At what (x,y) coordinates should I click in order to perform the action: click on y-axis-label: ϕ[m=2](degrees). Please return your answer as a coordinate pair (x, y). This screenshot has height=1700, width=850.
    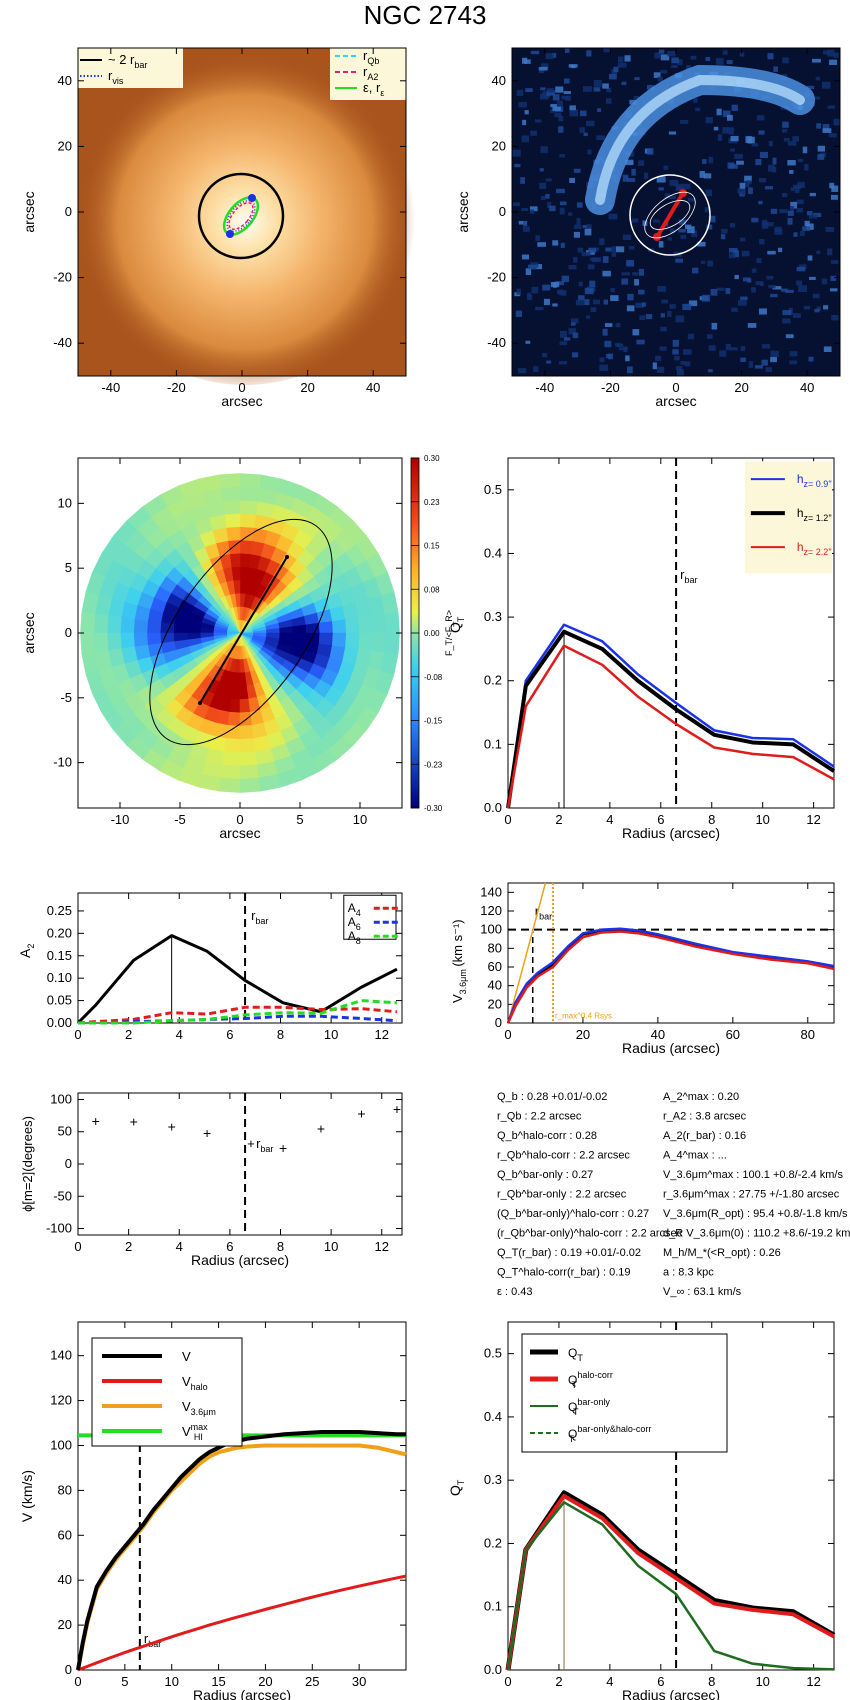
    Looking at the image, I should click on (27, 1164).